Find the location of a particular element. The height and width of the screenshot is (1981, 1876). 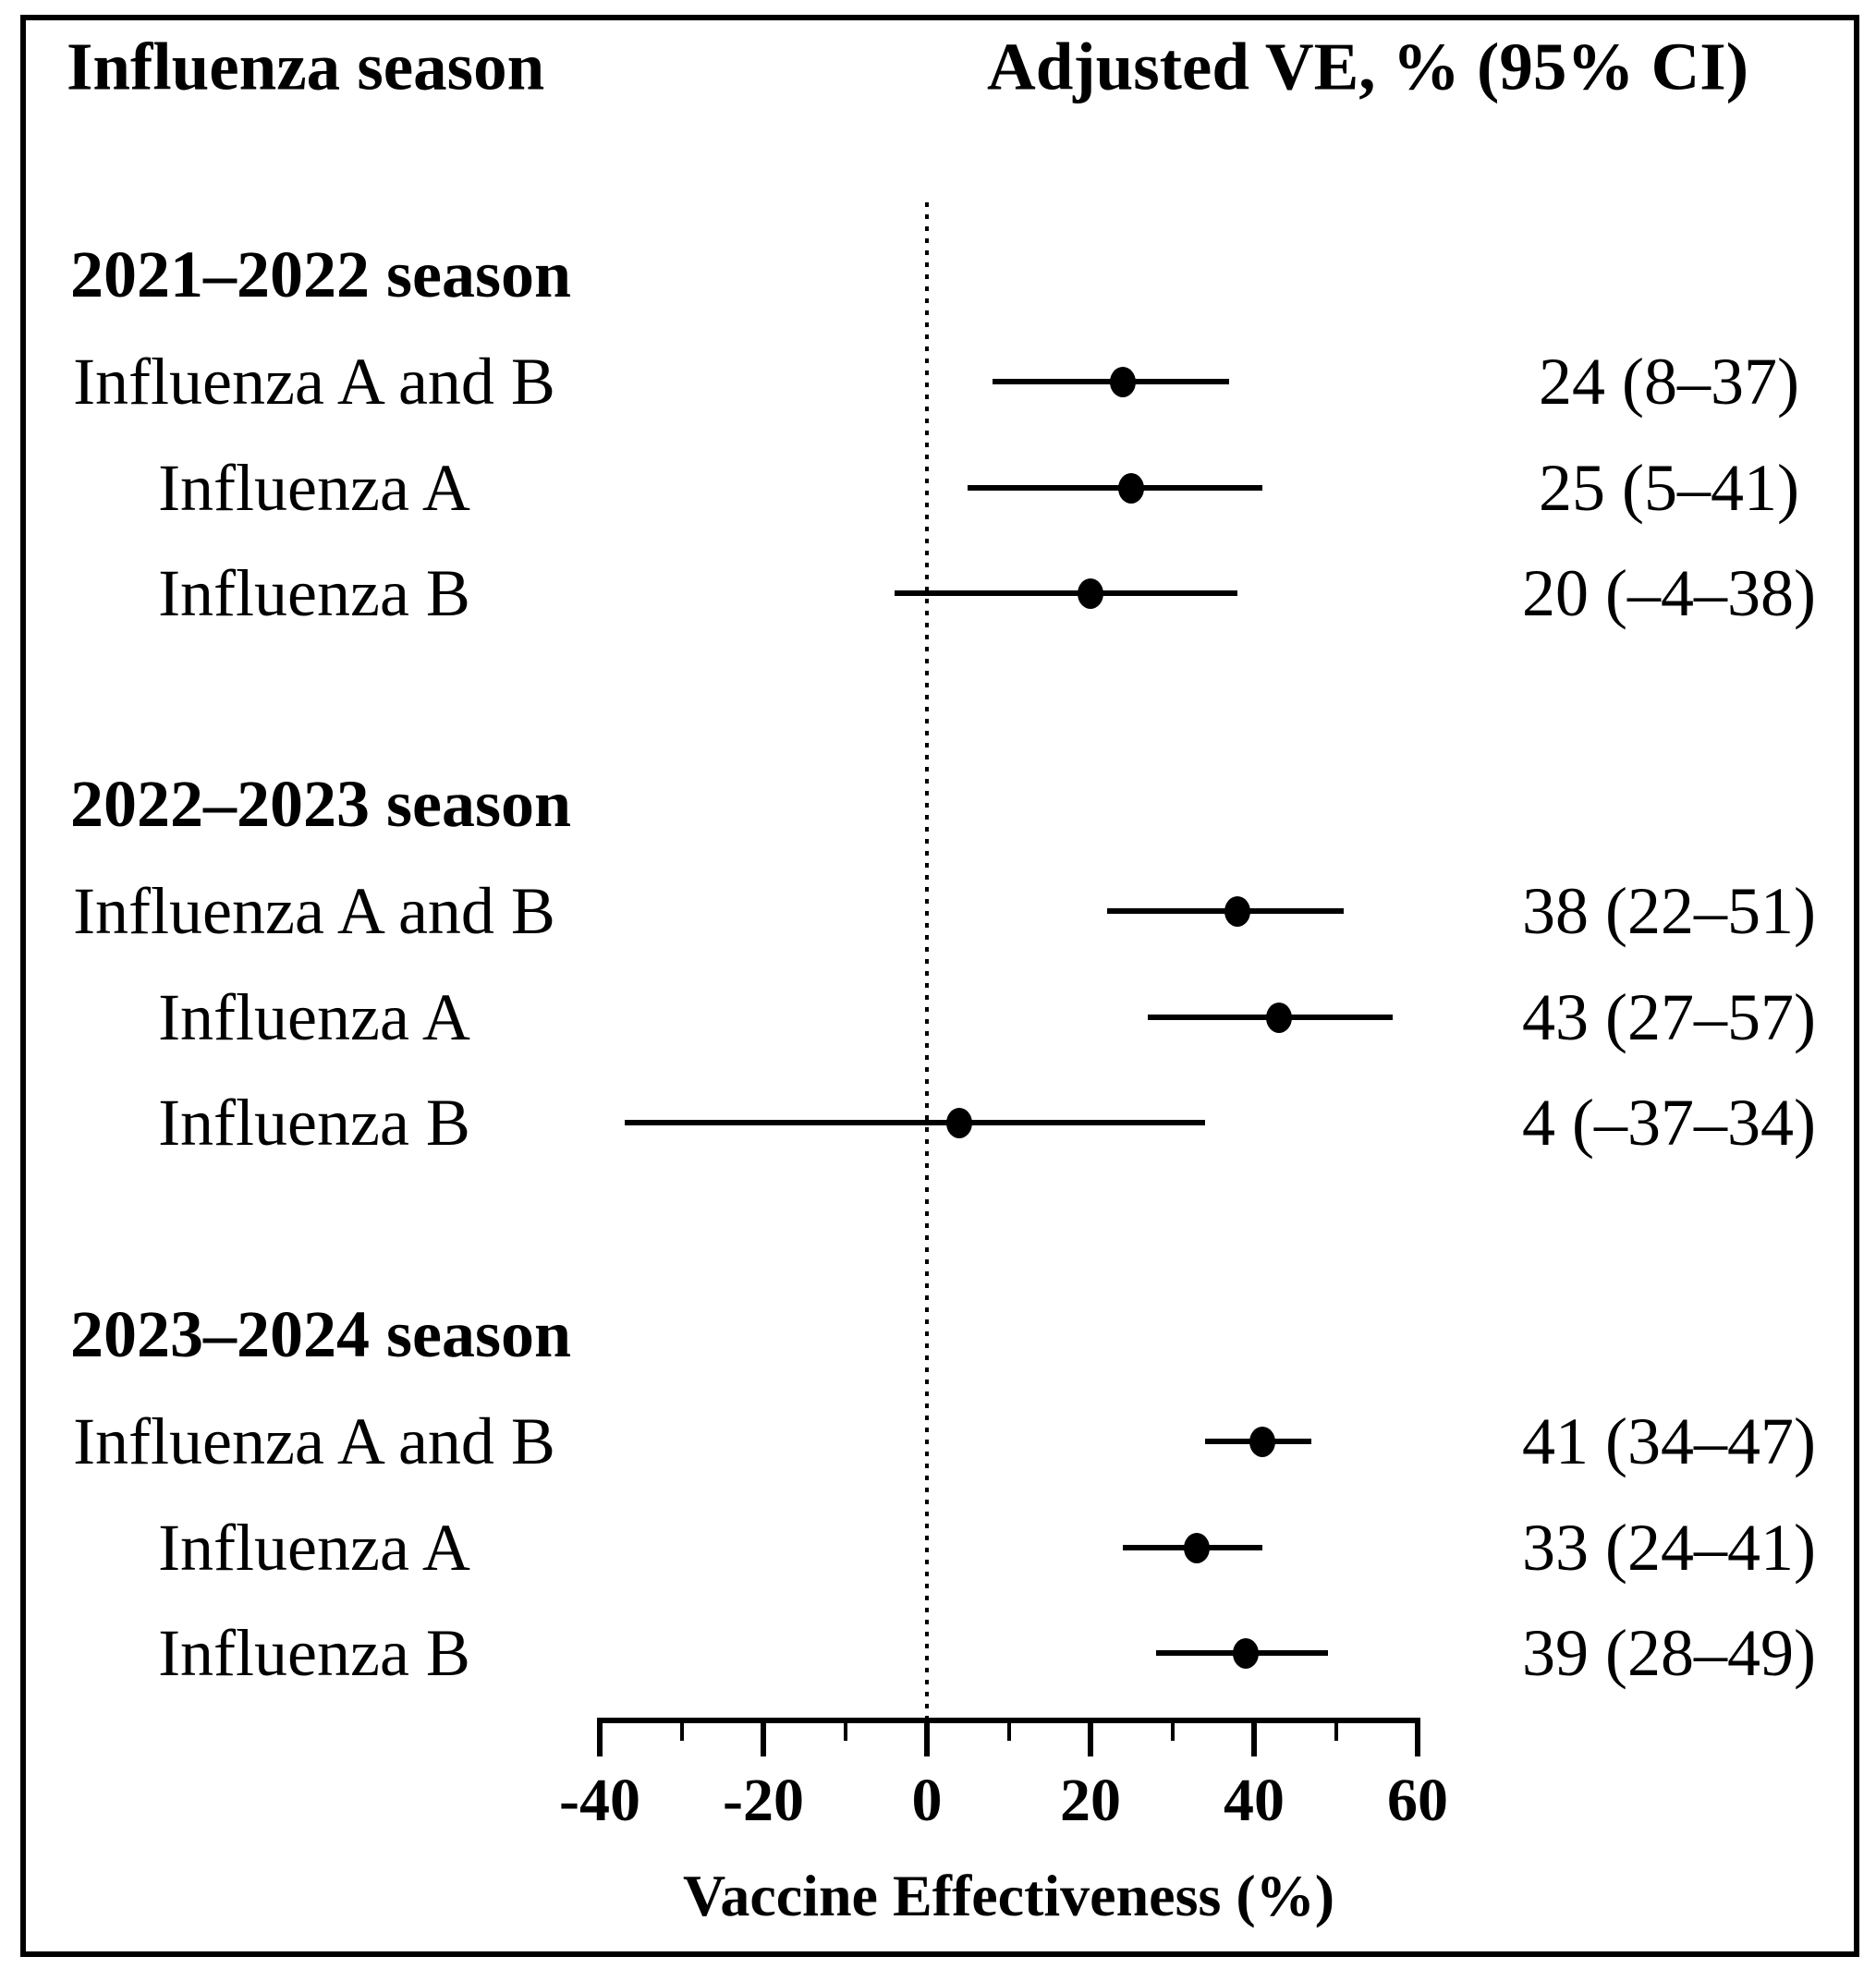

value-label: 43 (27–57) is located at coordinates (1669, 1017).